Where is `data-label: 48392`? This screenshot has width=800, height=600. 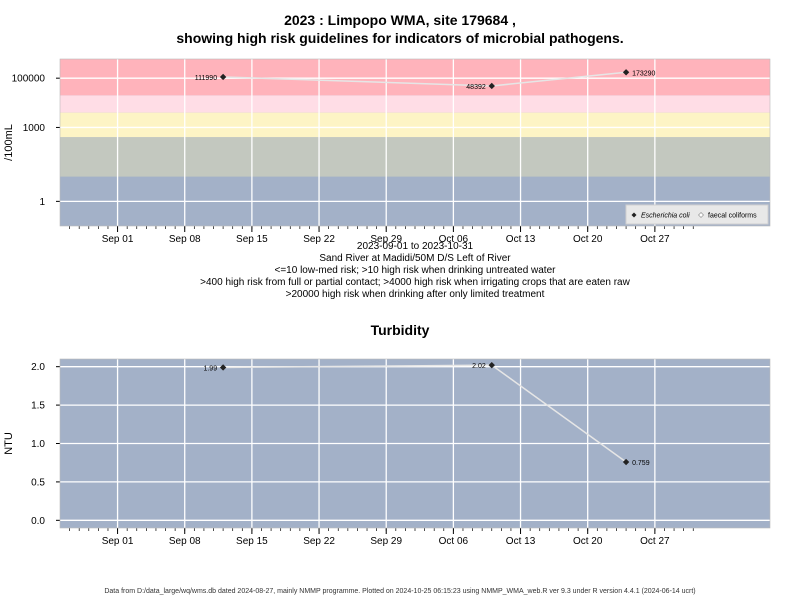
data-label: 48392 is located at coordinates (476, 87).